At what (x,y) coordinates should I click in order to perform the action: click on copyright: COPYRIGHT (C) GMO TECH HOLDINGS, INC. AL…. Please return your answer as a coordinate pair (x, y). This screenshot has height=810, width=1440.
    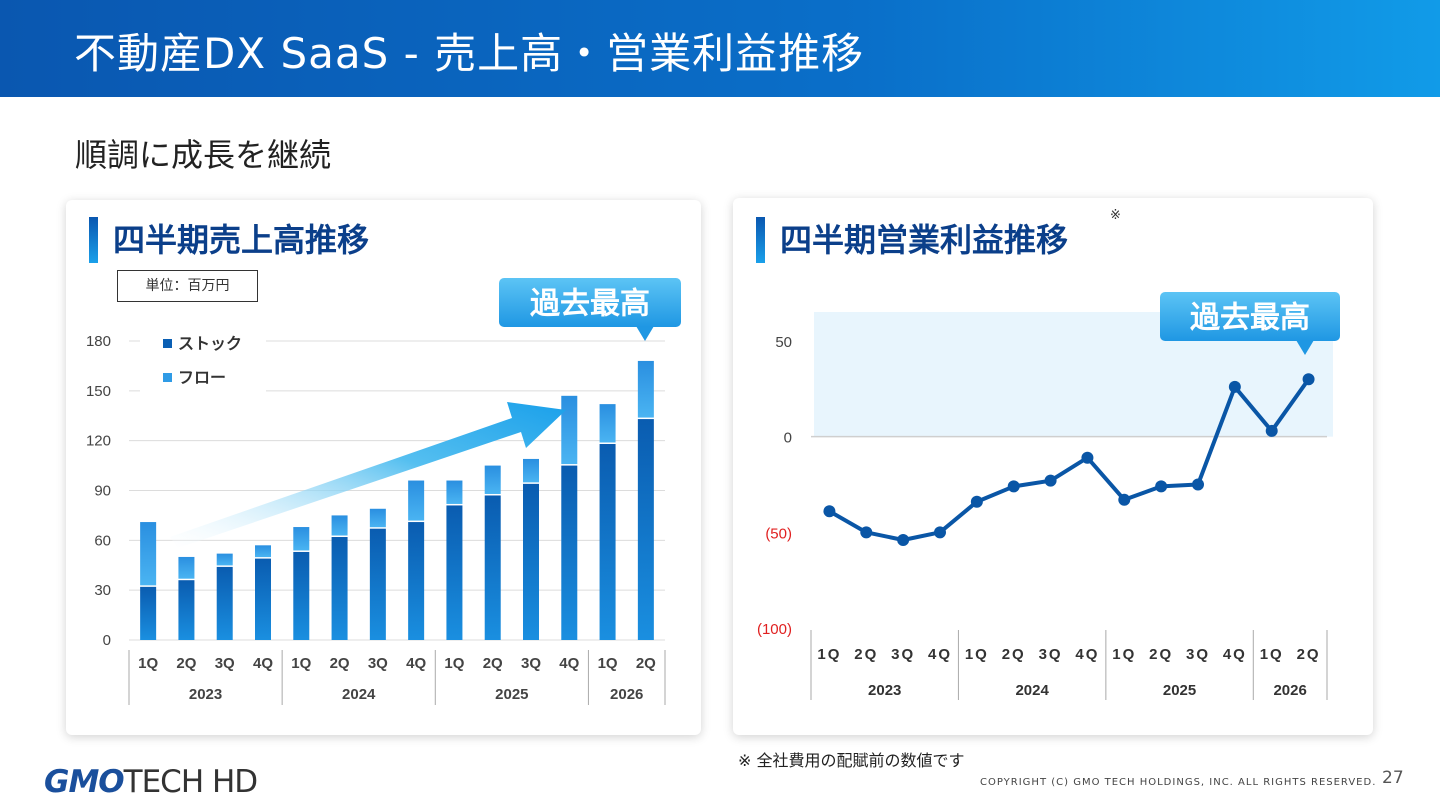
    Looking at the image, I should click on (1178, 782).